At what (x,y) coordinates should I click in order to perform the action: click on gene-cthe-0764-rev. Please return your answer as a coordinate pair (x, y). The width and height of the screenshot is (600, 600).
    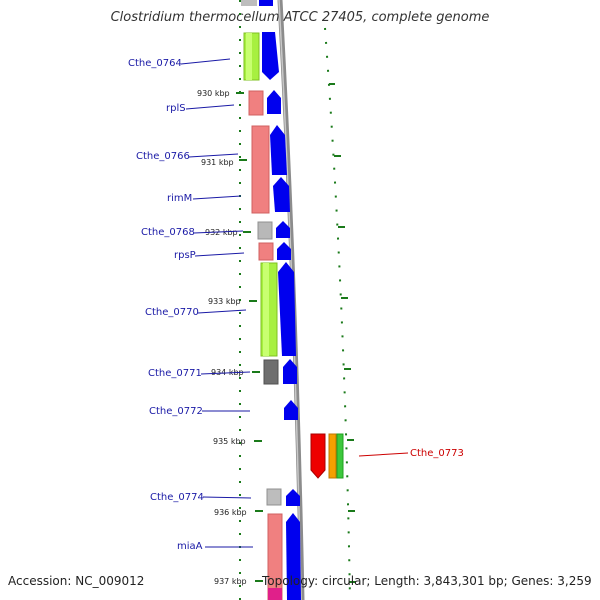
    Looking at the image, I should click on (270, 56).